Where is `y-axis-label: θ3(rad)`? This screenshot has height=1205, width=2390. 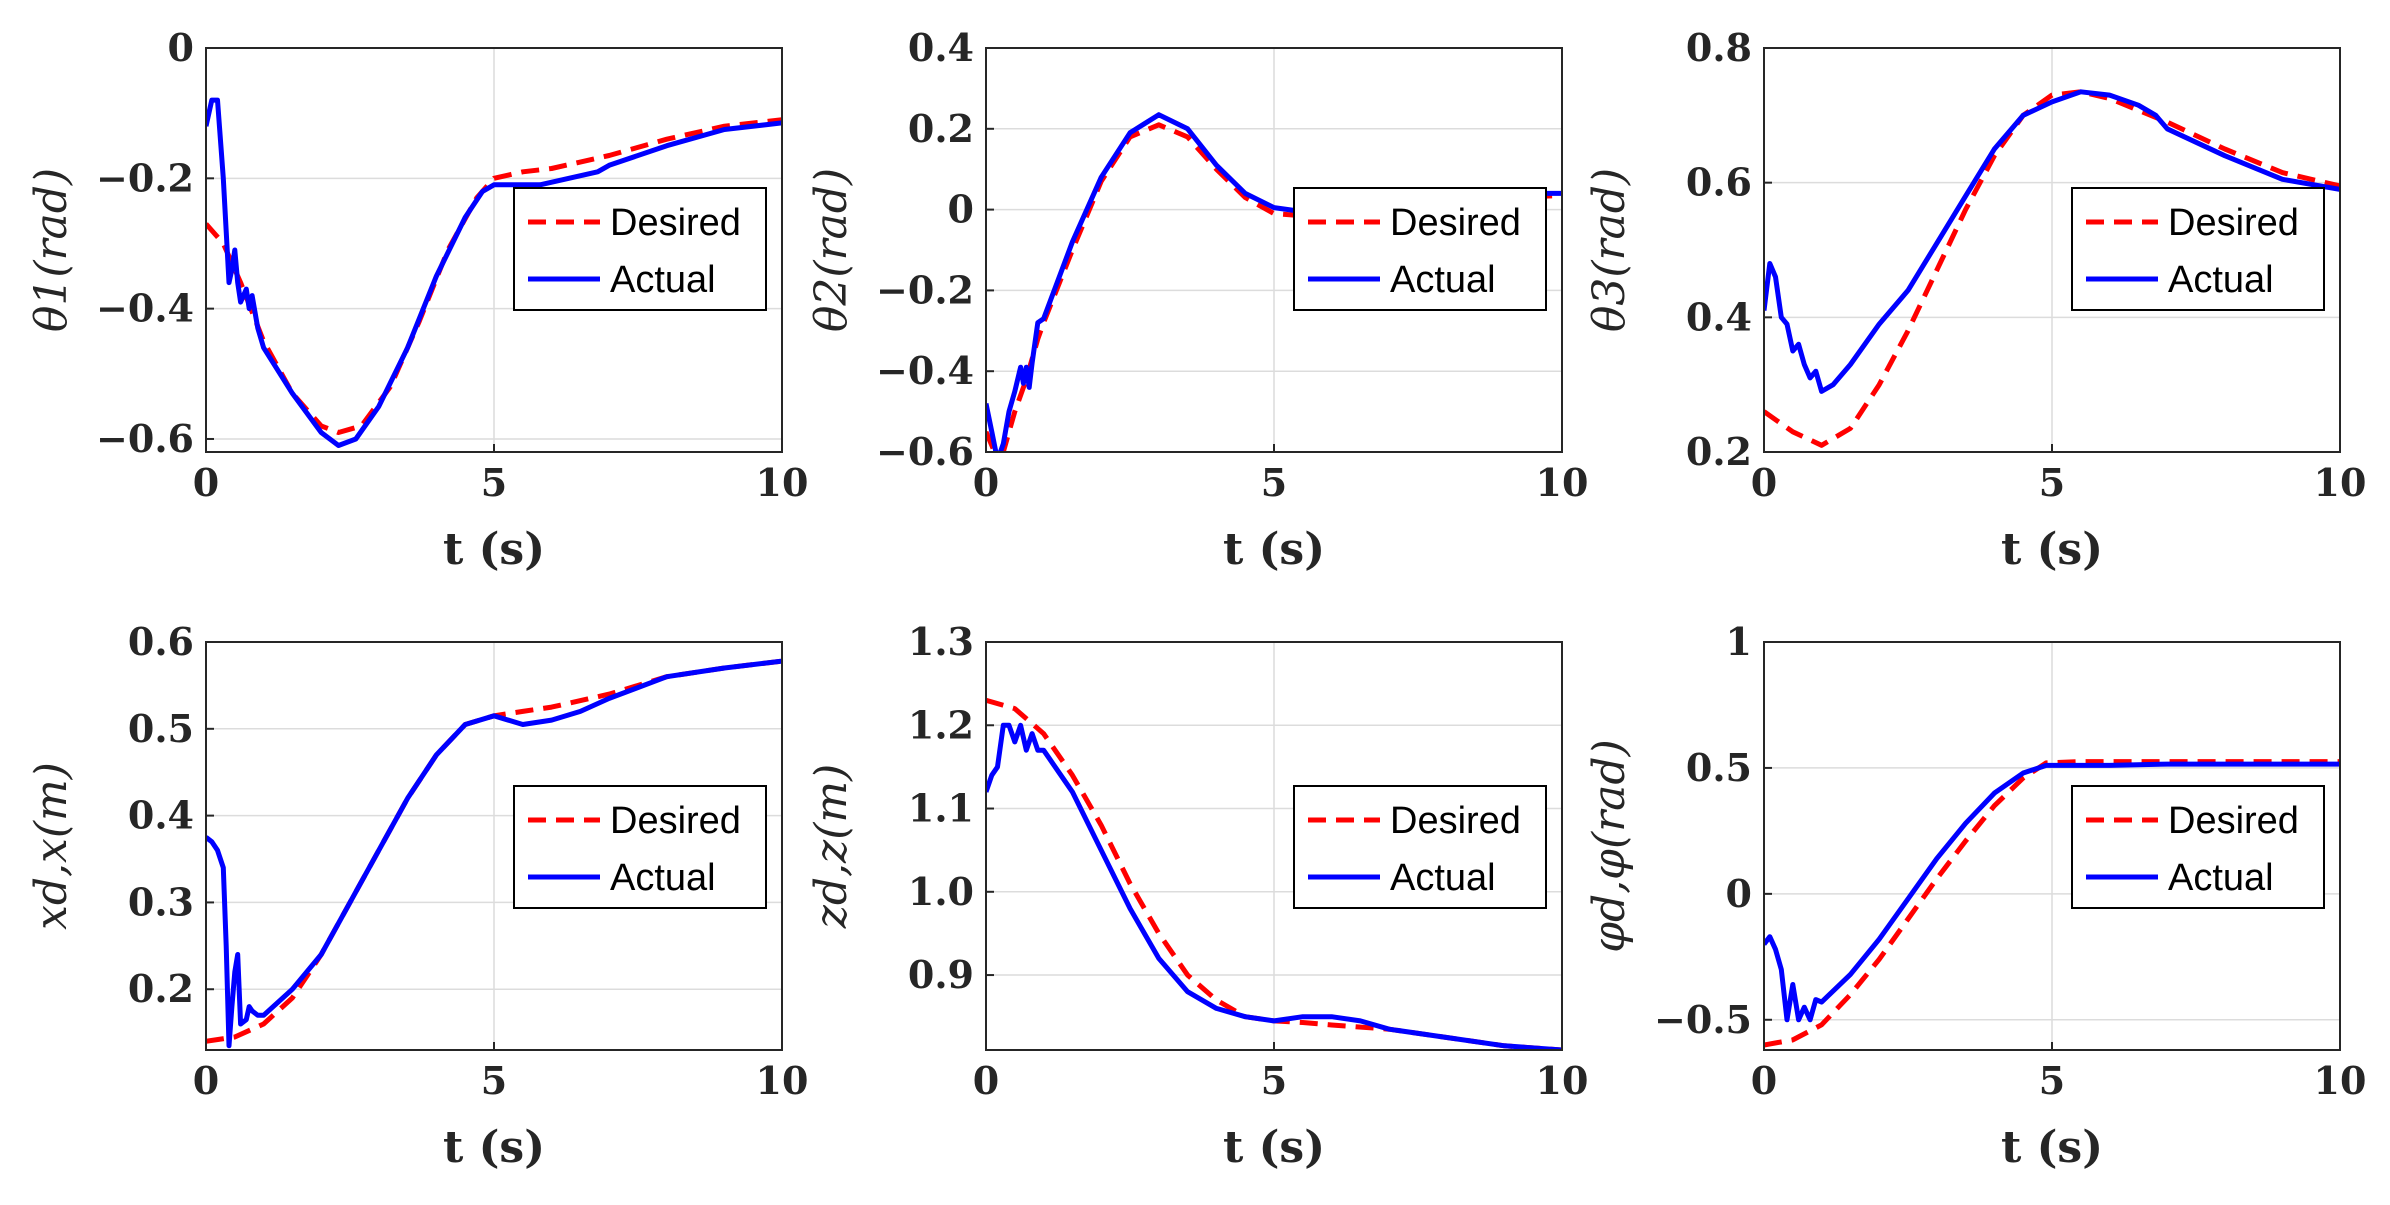
y-axis-label: θ3(rad) is located at coordinates (1609, 250).